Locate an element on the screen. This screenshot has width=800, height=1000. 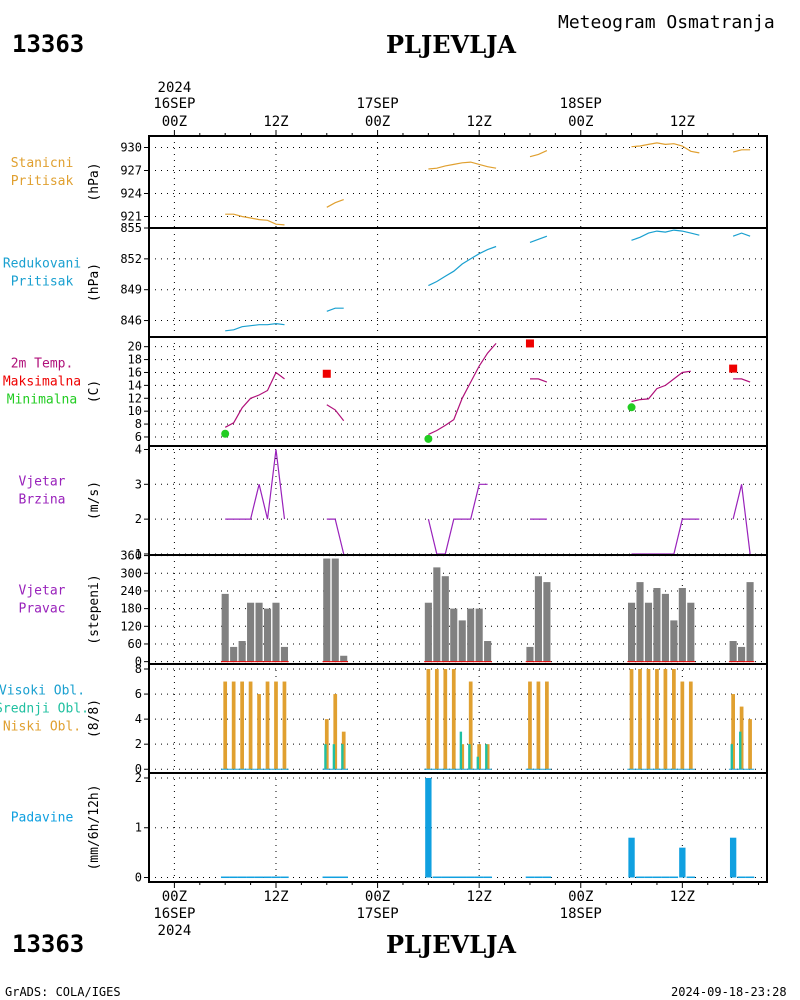
panel-label: Vjetar is located at coordinates (42, 591).